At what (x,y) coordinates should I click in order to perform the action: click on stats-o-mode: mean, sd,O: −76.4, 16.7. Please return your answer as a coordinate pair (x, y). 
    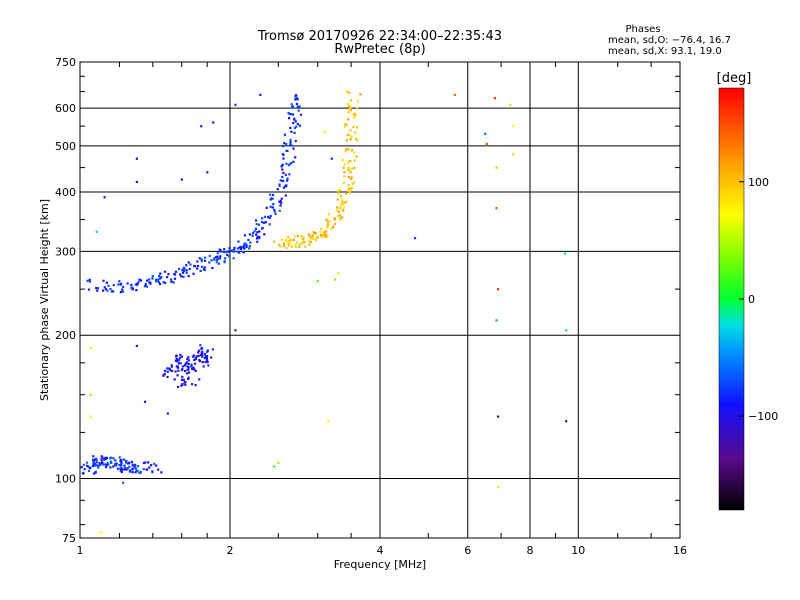
    Looking at the image, I should click on (669, 40).